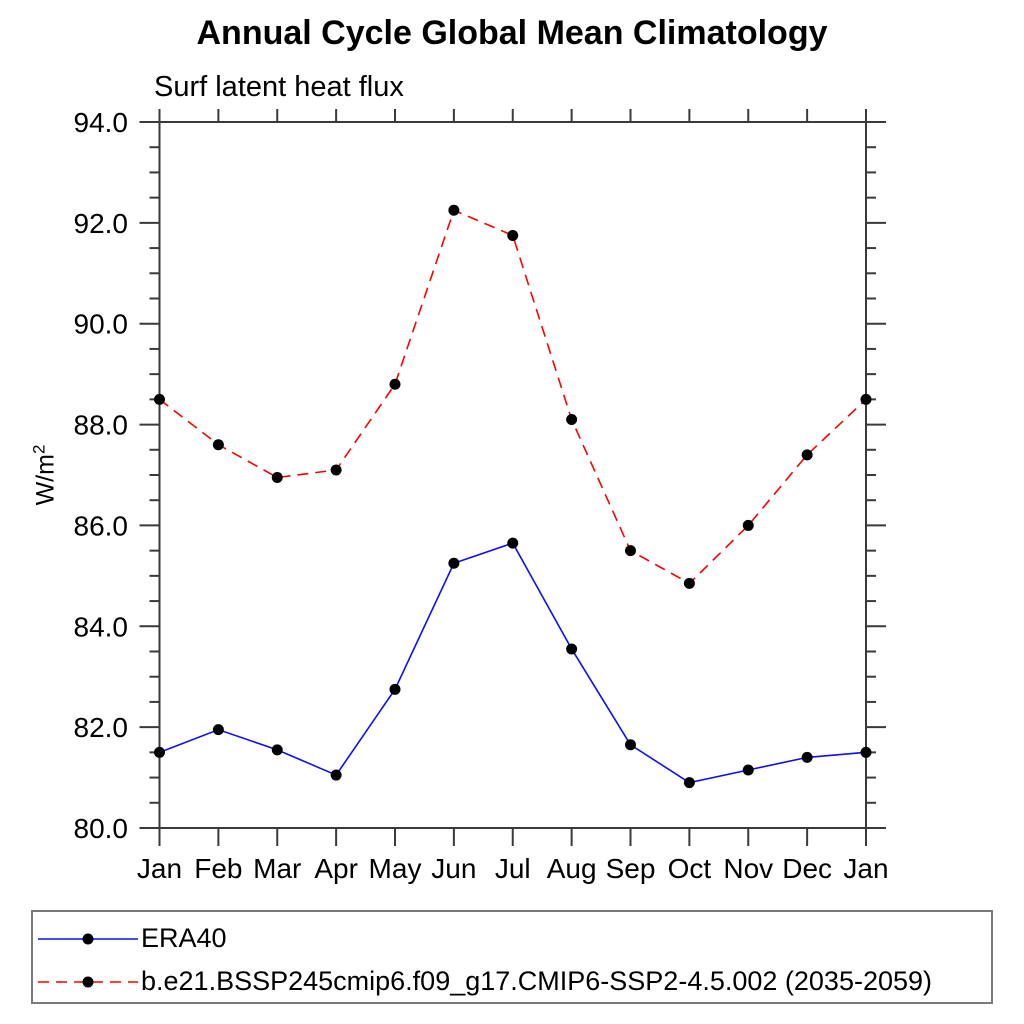  What do you see at coordinates (101, 122) in the screenshot?
I see `y-tick-label: 94.0` at bounding box center [101, 122].